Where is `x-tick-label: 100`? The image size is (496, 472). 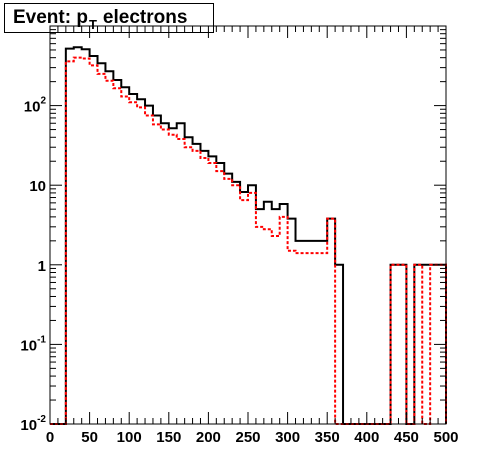 x-tick-label: 100 is located at coordinates (129, 437).